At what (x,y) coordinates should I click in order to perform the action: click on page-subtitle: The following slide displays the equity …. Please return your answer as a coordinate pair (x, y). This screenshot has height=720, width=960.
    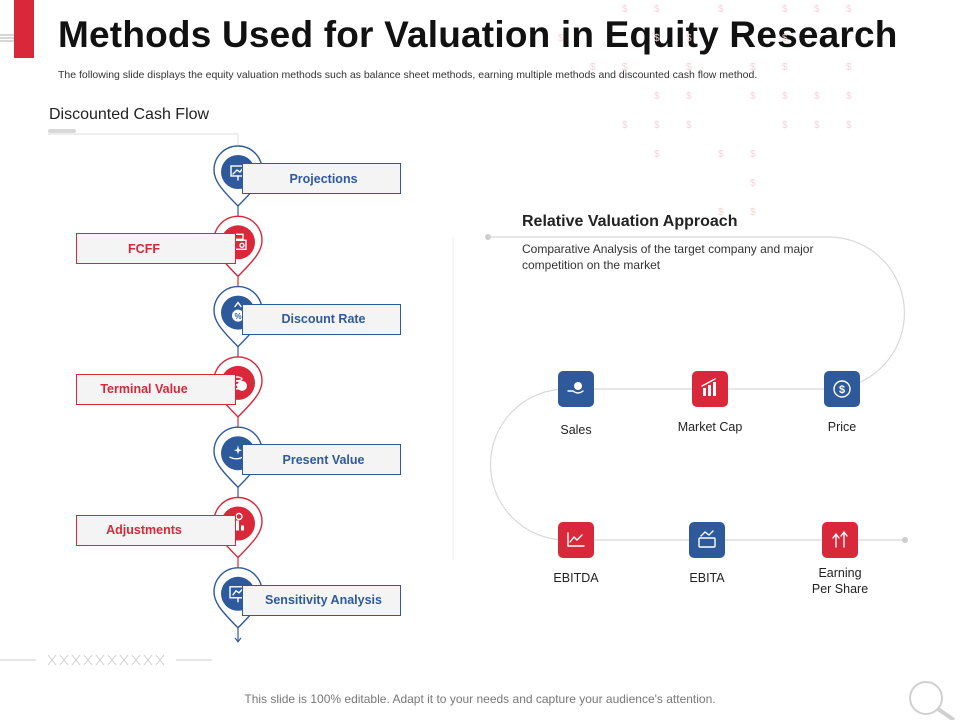
    Looking at the image, I should click on (407, 75).